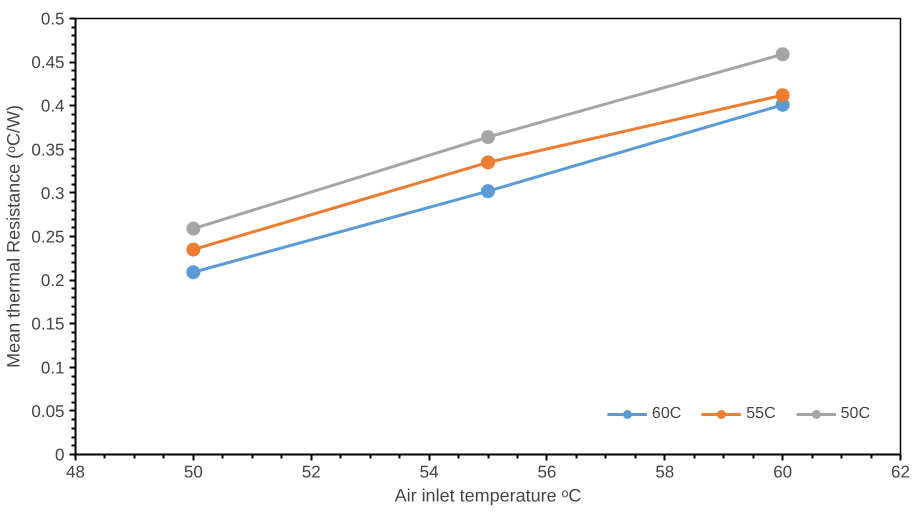 This screenshot has width=924, height=512. What do you see at coordinates (488, 496) in the screenshot?
I see `x-axis-title: Air inlet temperature ᵒC` at bounding box center [488, 496].